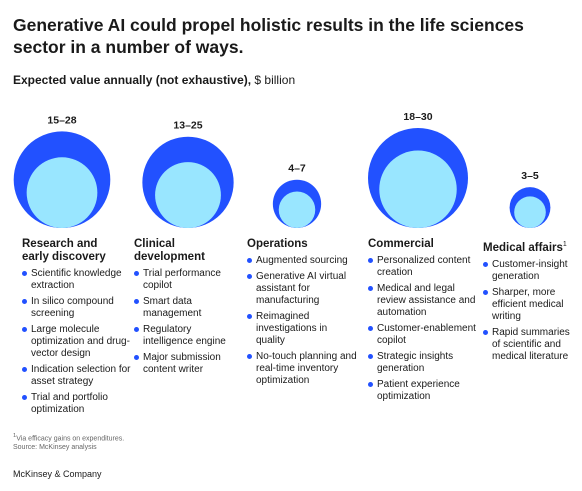 This screenshot has width=582, height=491. What do you see at coordinates (77, 280) in the screenshot?
I see `list-item: Scientific knowledge extraction` at bounding box center [77, 280].